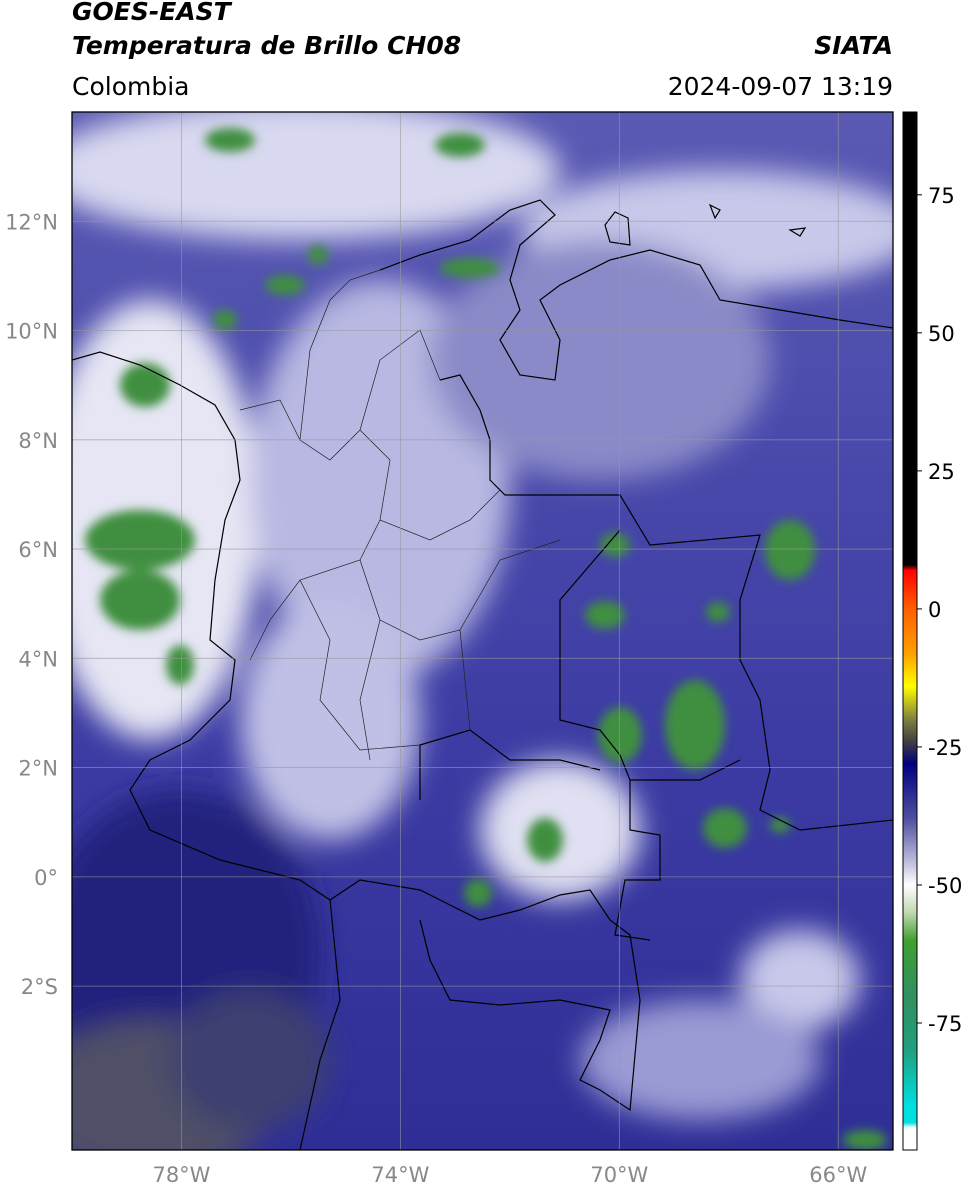 Image resolution: width=966 pixels, height=1190 pixels. I want to click on timestamp: 2024-09-07 13:19, so click(780, 86).